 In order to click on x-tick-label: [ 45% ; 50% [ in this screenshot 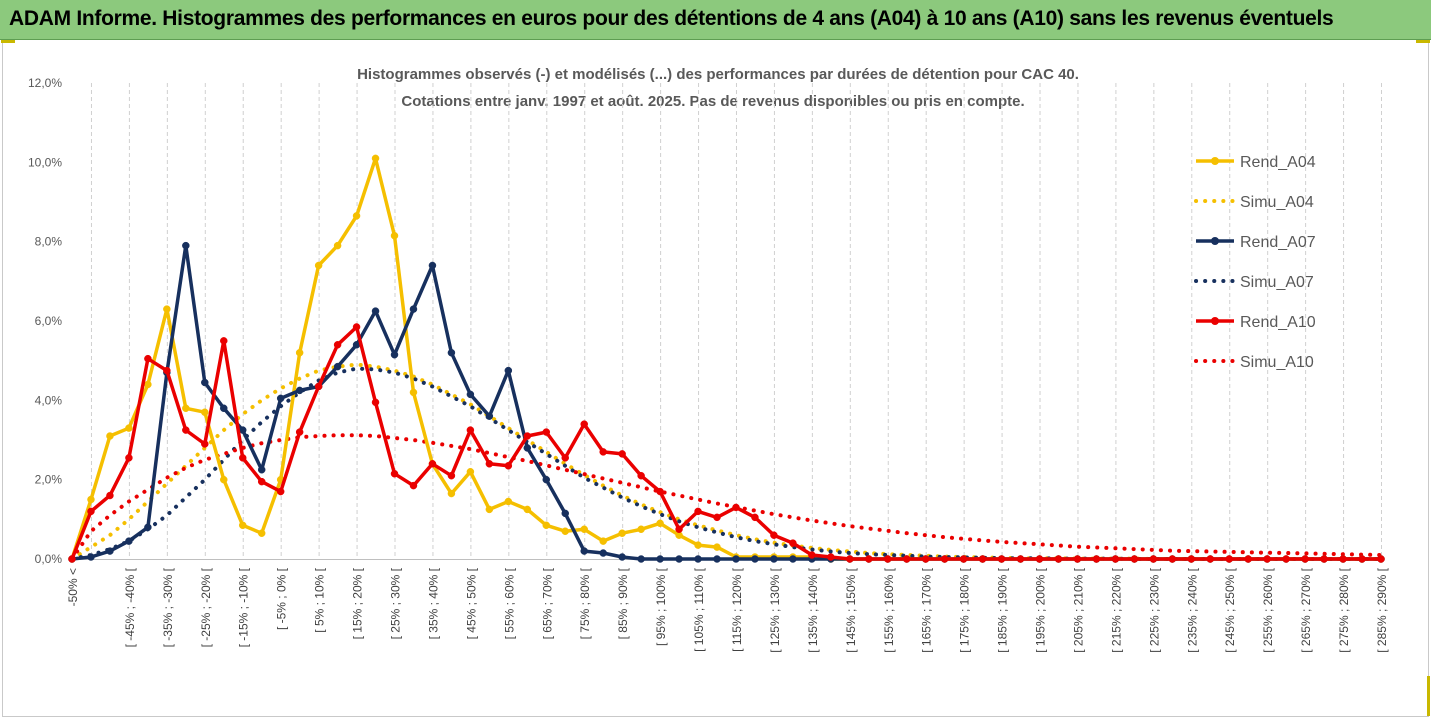, I will do `click(471, 603)`.